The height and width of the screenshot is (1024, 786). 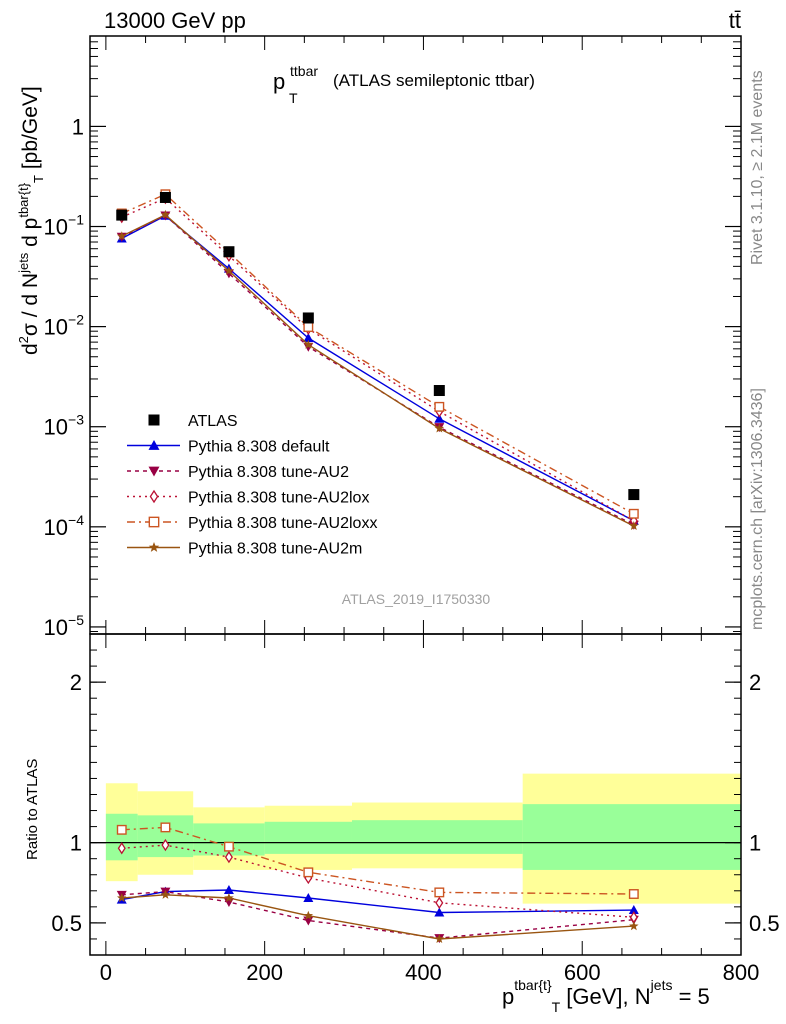 I want to click on mcplots-label: mcplots.cern.ch [arXiv:1306.3436], so click(x=757, y=509).